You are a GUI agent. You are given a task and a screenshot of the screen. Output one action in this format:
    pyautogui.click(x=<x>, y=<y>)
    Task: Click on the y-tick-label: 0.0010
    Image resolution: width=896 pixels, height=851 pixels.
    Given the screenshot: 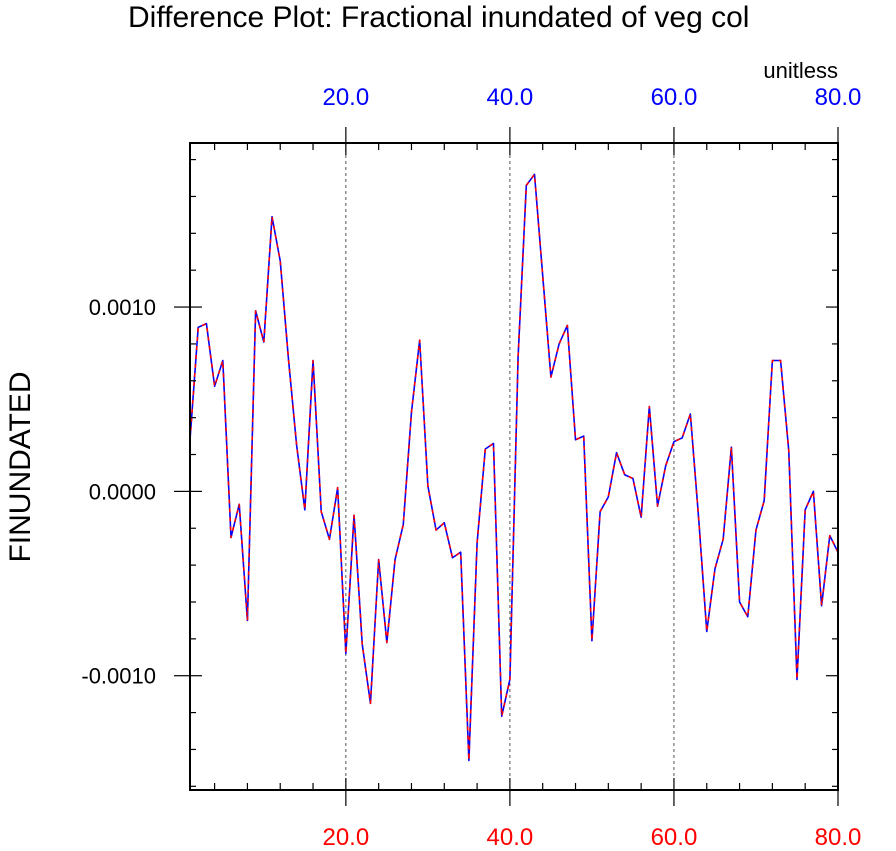 What is the action you would take?
    pyautogui.click(x=122, y=307)
    